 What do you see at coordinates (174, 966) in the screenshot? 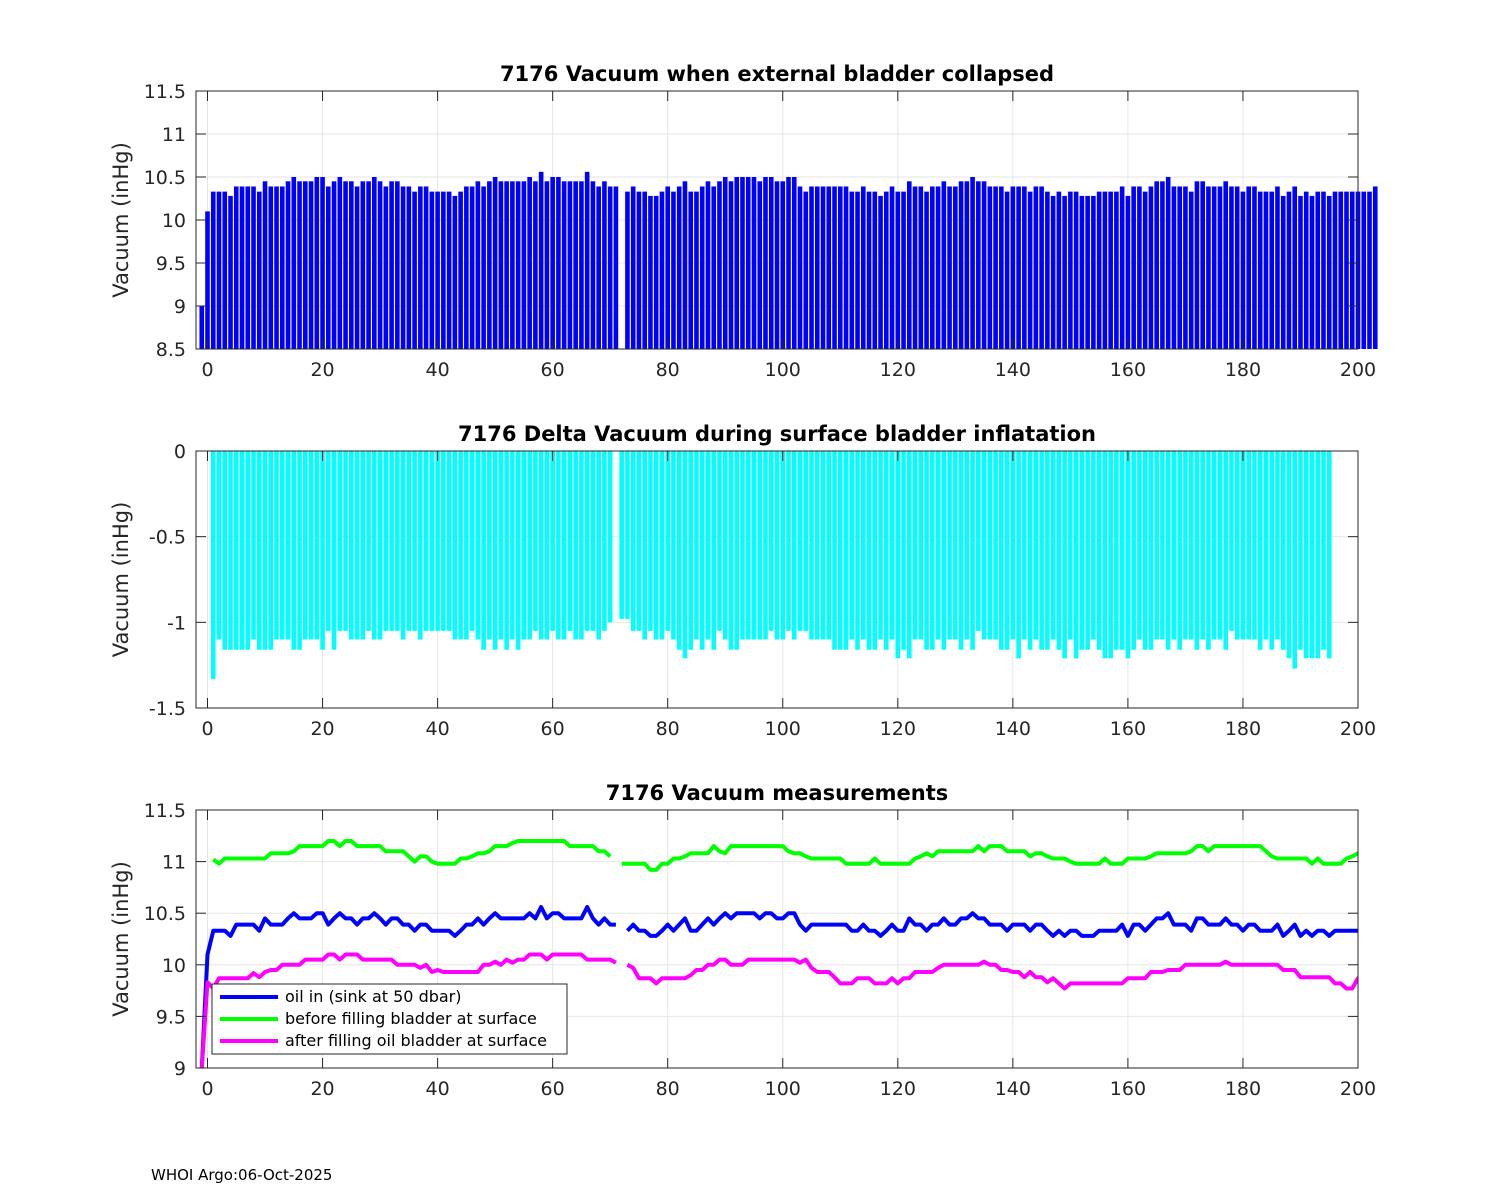
I see `y-tick-label: 10` at bounding box center [174, 966].